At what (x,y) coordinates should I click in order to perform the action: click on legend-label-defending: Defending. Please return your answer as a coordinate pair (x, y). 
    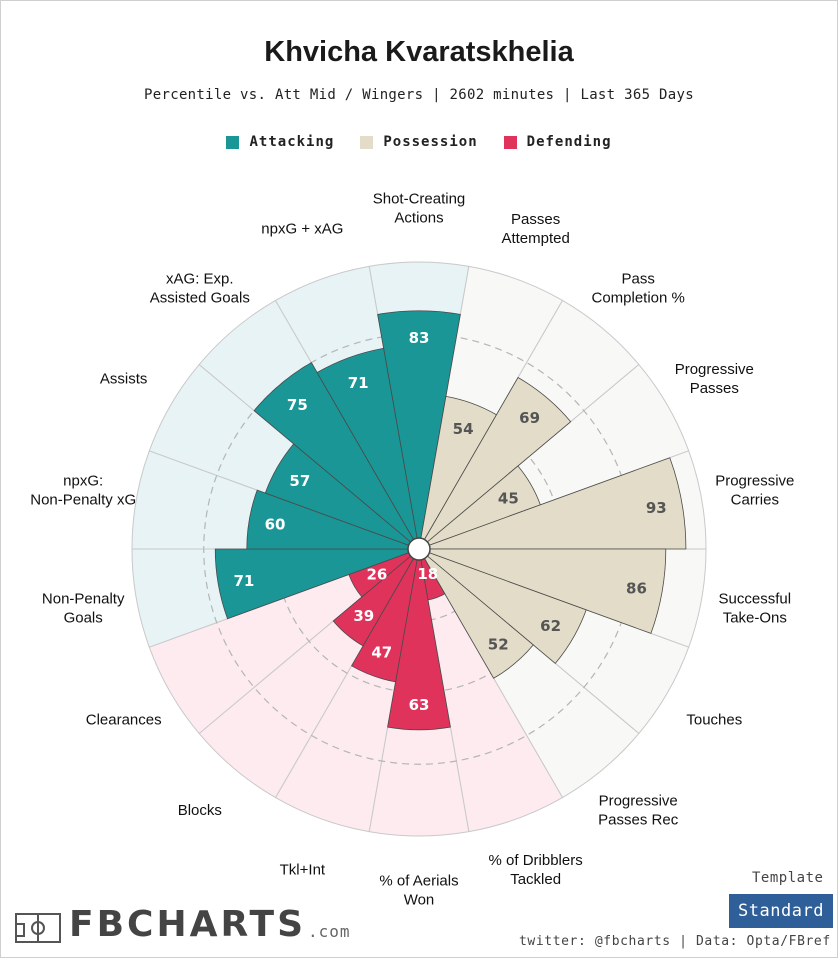
    Looking at the image, I should click on (569, 142).